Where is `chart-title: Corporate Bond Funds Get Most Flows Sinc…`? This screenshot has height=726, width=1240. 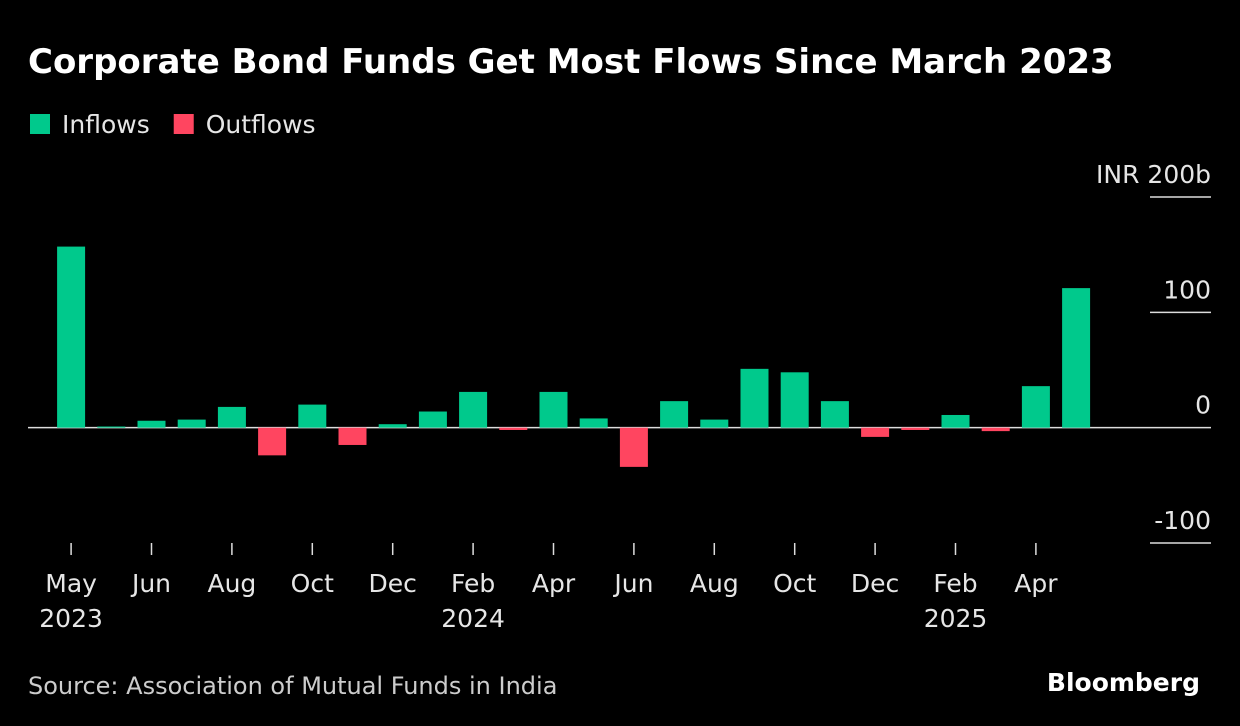 chart-title: Corporate Bond Funds Get Most Flows Sinc… is located at coordinates (571, 62).